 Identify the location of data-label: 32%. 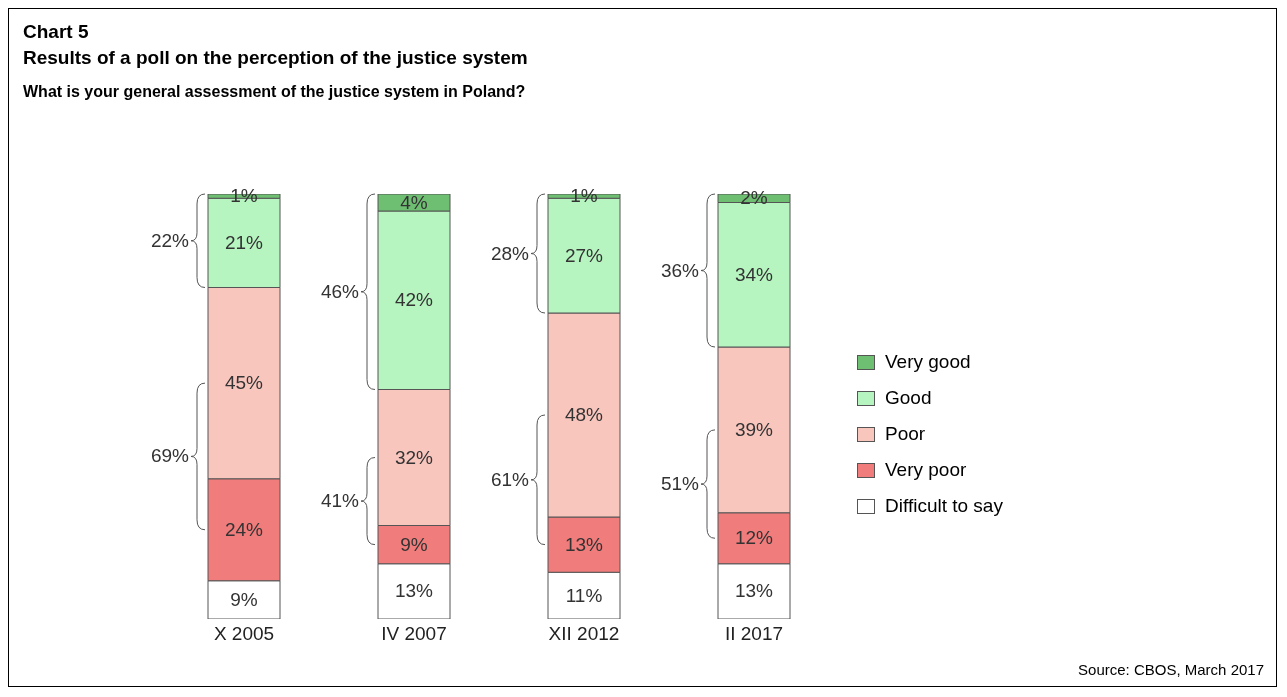
(414, 457).